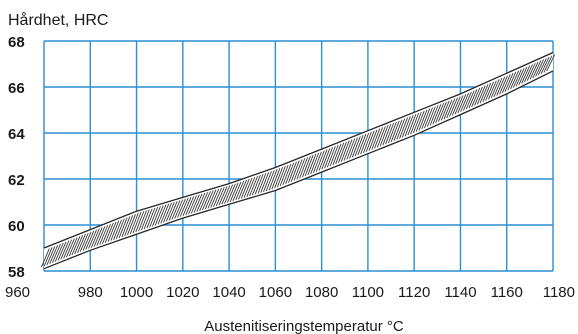 This screenshot has width=578, height=334. I want to click on y-tick-label: 60, so click(16, 226).